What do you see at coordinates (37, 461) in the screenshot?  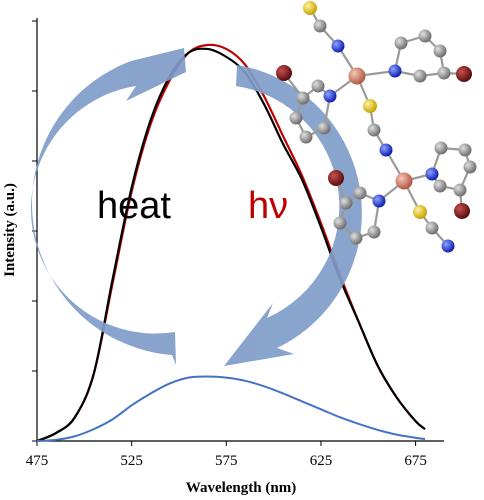 I see `x-tick-label: 475` at bounding box center [37, 461].